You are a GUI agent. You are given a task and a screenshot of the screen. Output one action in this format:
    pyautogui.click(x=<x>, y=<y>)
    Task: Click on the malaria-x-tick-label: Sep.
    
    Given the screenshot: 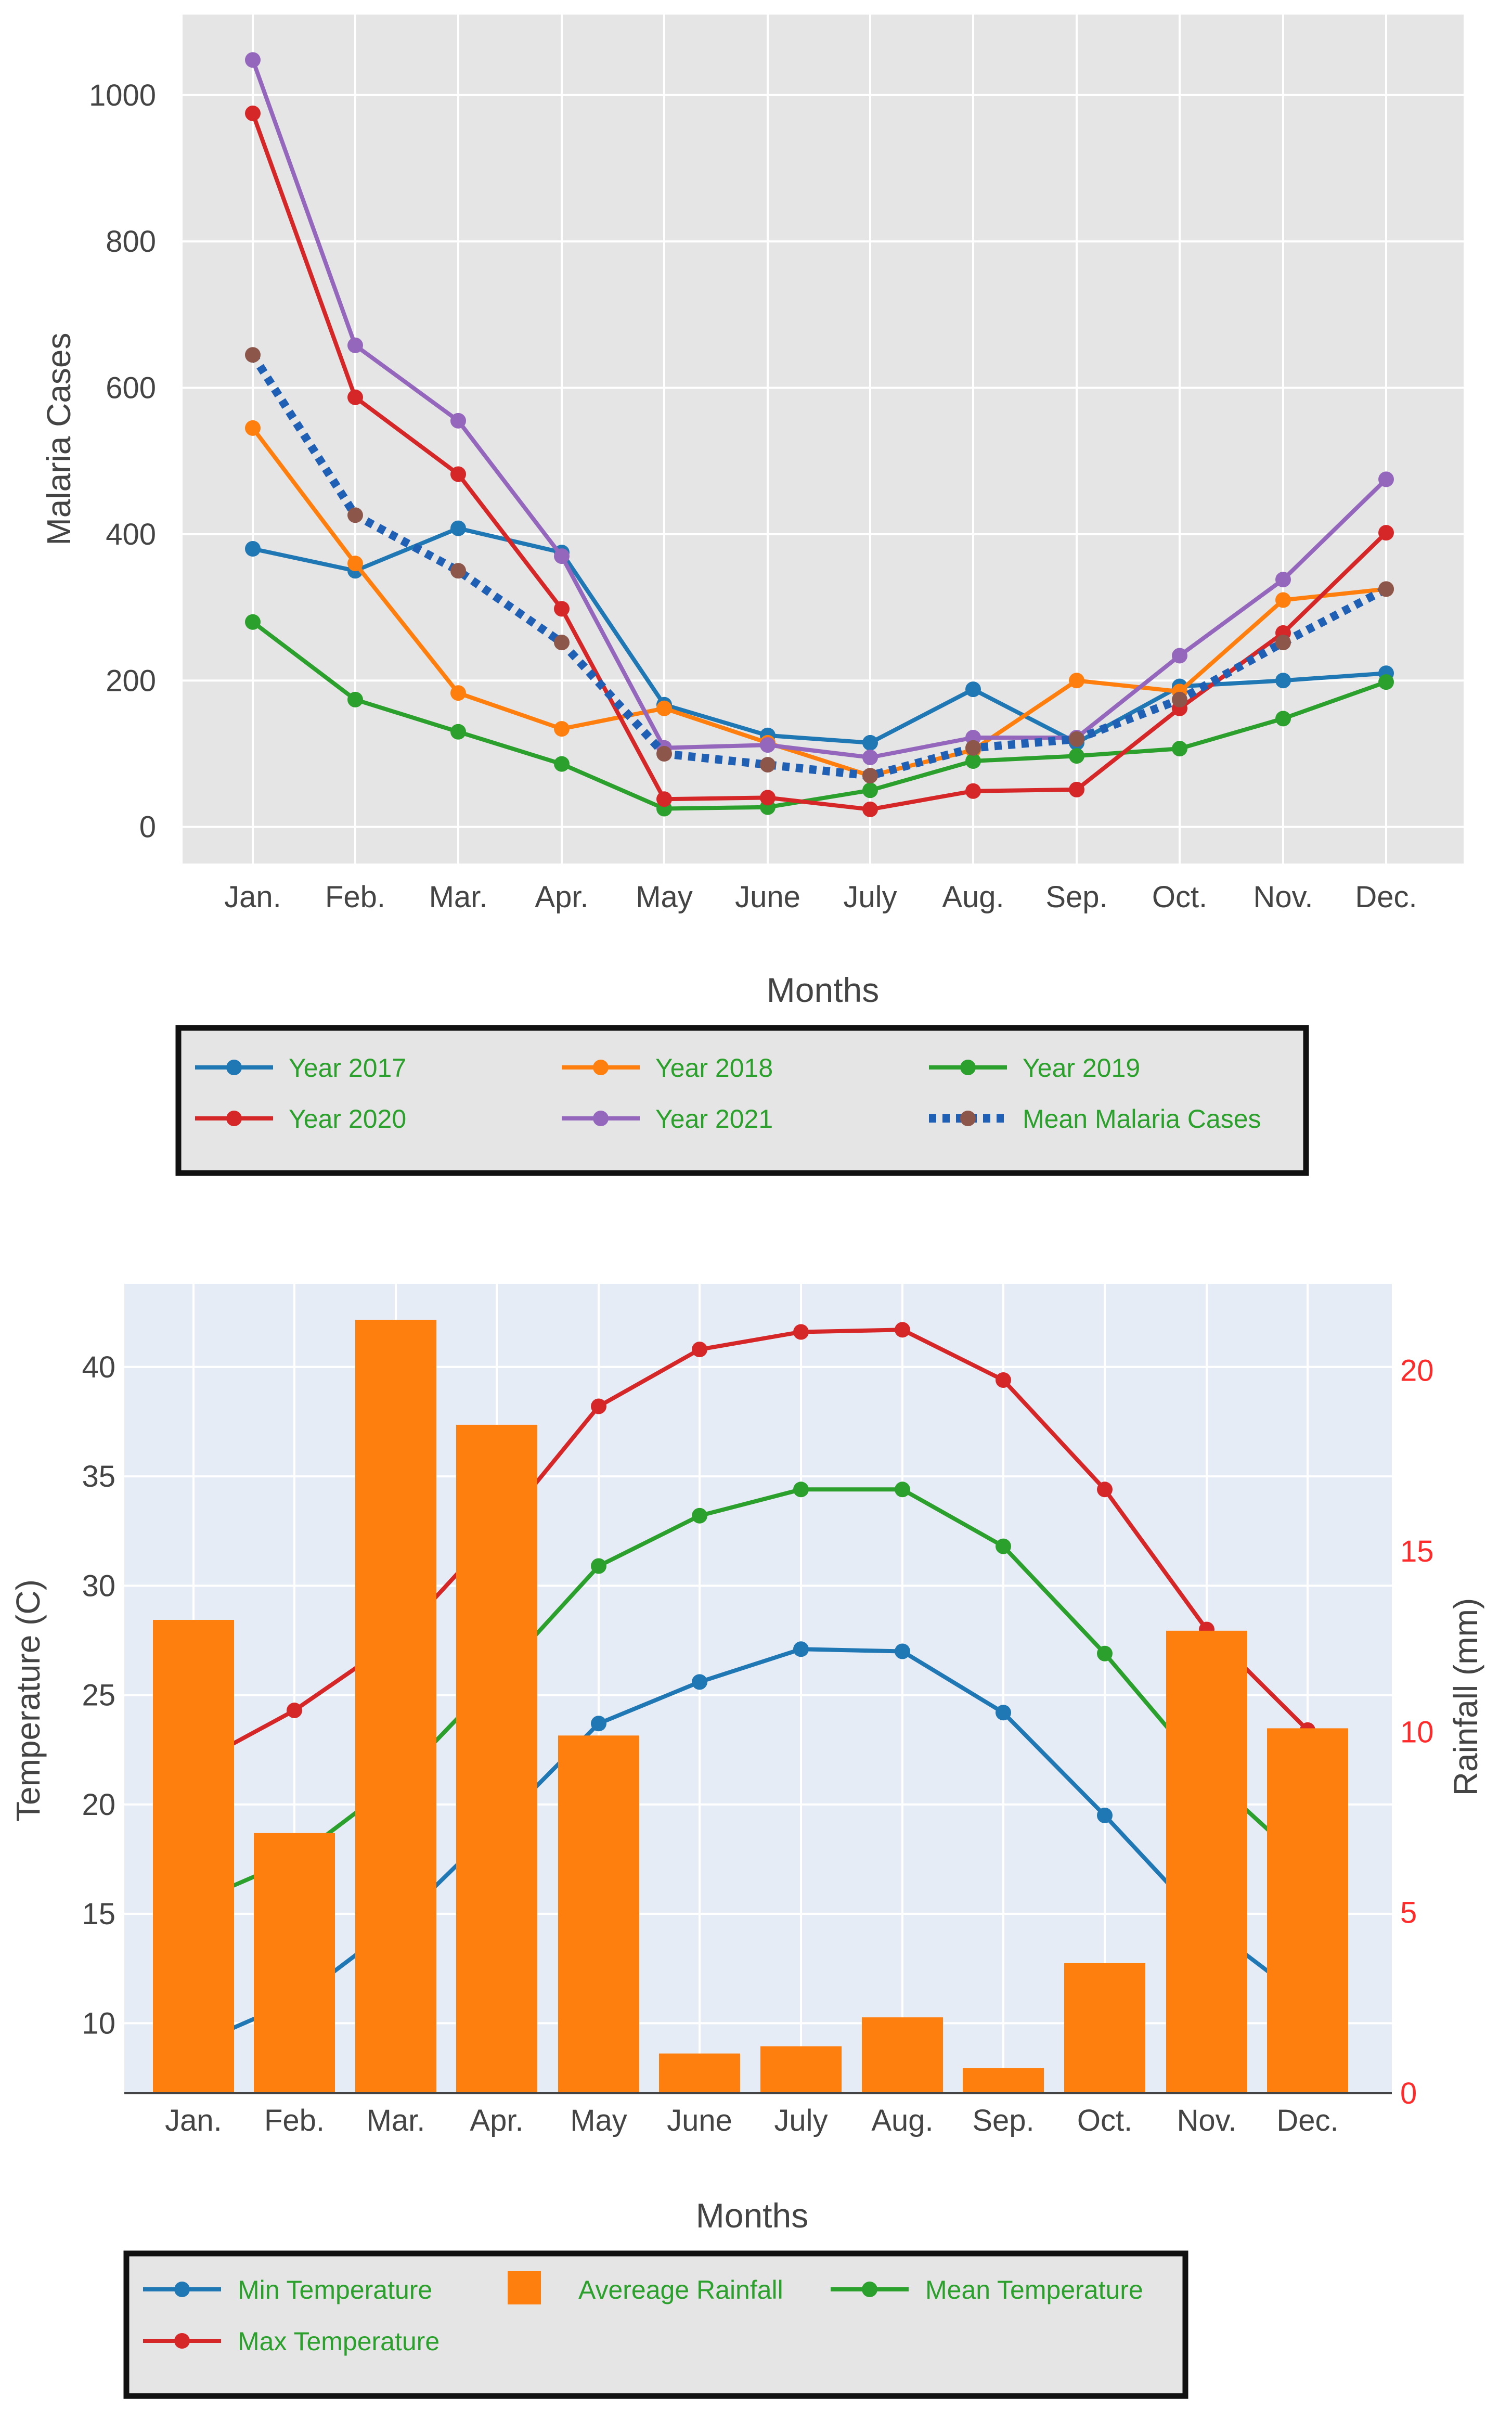 What is the action you would take?
    pyautogui.click(x=1076, y=897)
    